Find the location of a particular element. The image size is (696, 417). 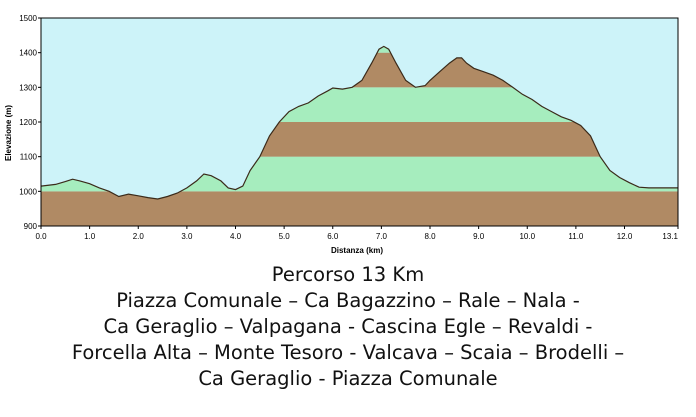

x-axis-label: Distanza (km) is located at coordinates (357, 250).